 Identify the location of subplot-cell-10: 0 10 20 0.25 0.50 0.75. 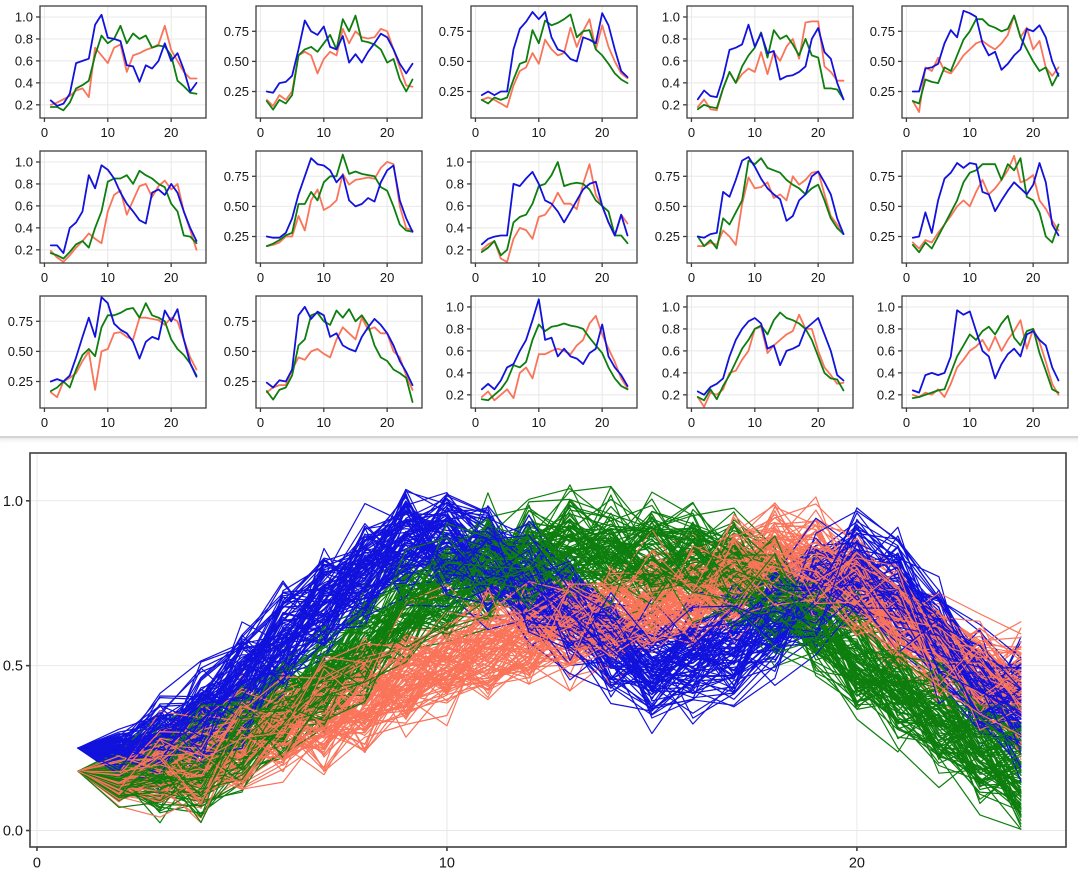
(969, 217).